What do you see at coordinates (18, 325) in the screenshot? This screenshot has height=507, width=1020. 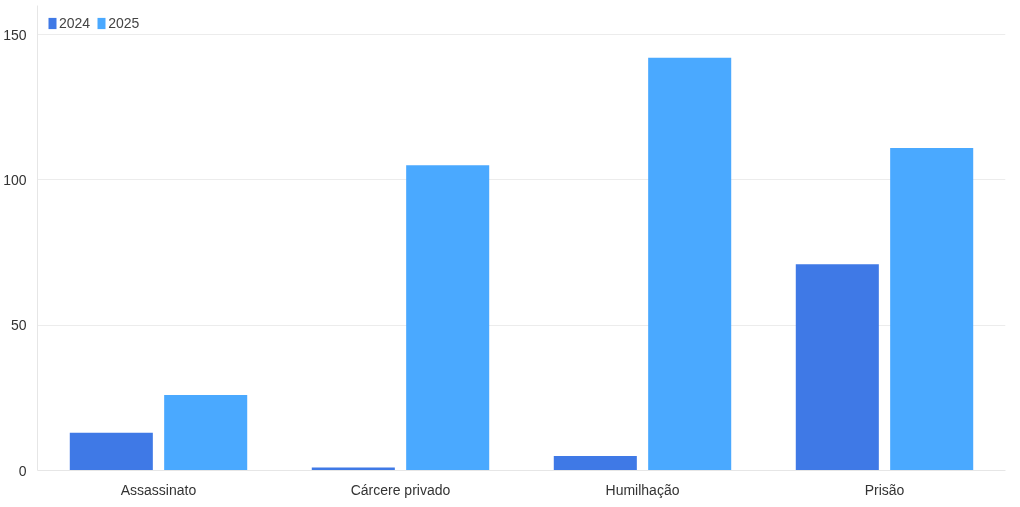 I see `y-tick-label: 50` at bounding box center [18, 325].